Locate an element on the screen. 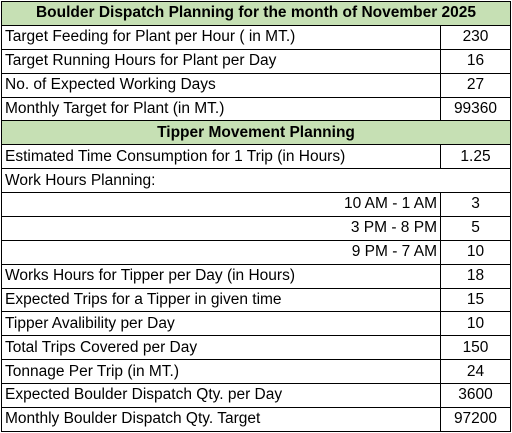 Image resolution: width=512 pixels, height=433 pixels. row-label: Tonnage Per Trip (in MT.) is located at coordinates (221, 371).